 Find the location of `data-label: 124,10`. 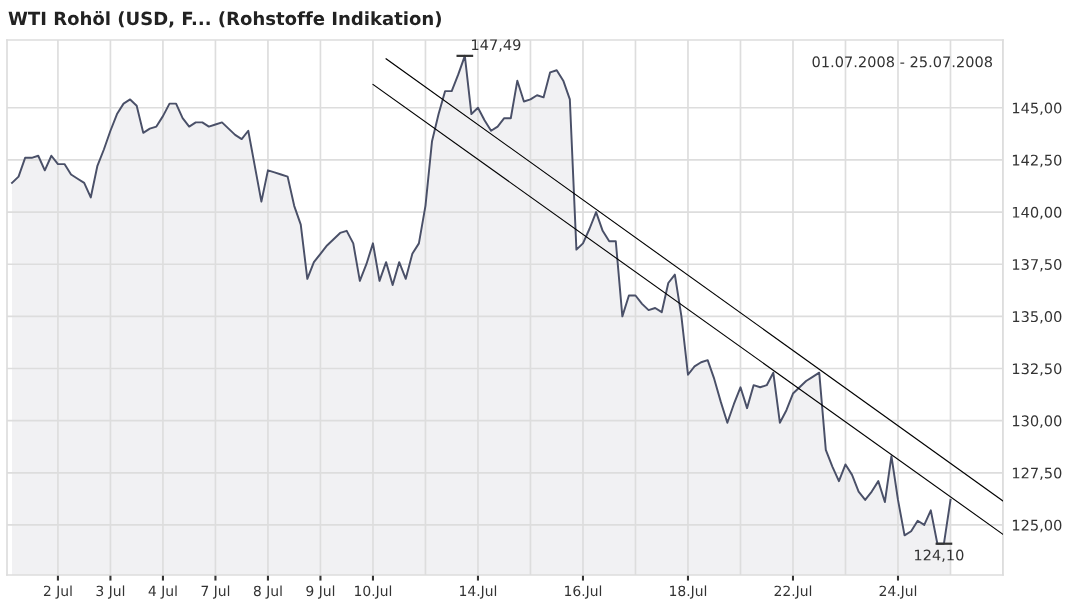

data-label: 124,10 is located at coordinates (939, 556).